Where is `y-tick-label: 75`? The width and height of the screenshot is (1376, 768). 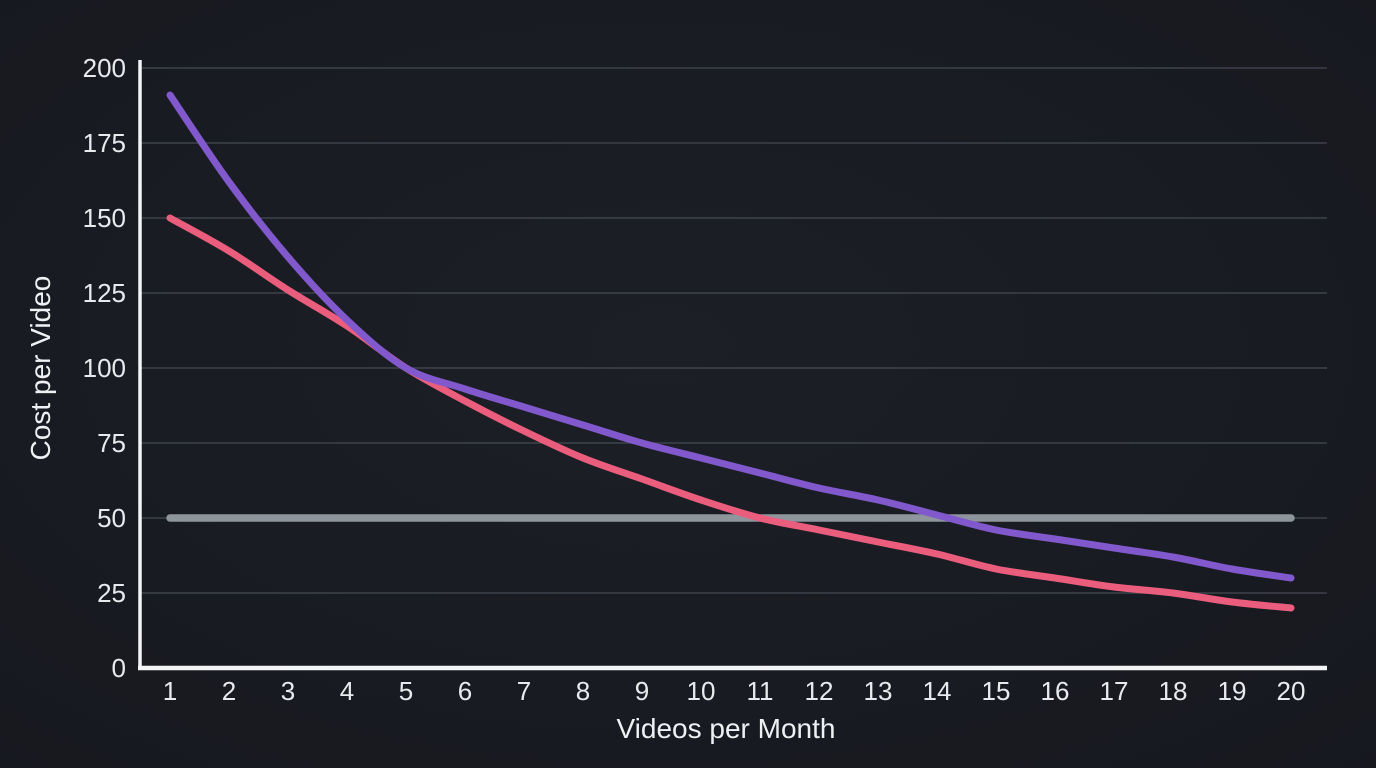 y-tick-label: 75 is located at coordinates (111, 443).